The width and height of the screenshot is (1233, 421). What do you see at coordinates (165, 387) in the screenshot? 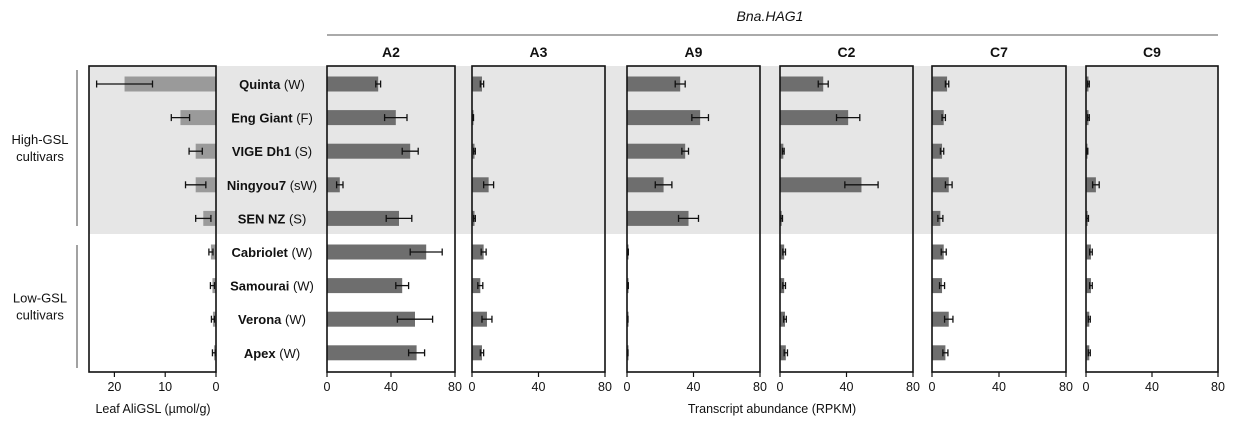
I see `leaf-gsl-tick-label: 10` at bounding box center [165, 387].